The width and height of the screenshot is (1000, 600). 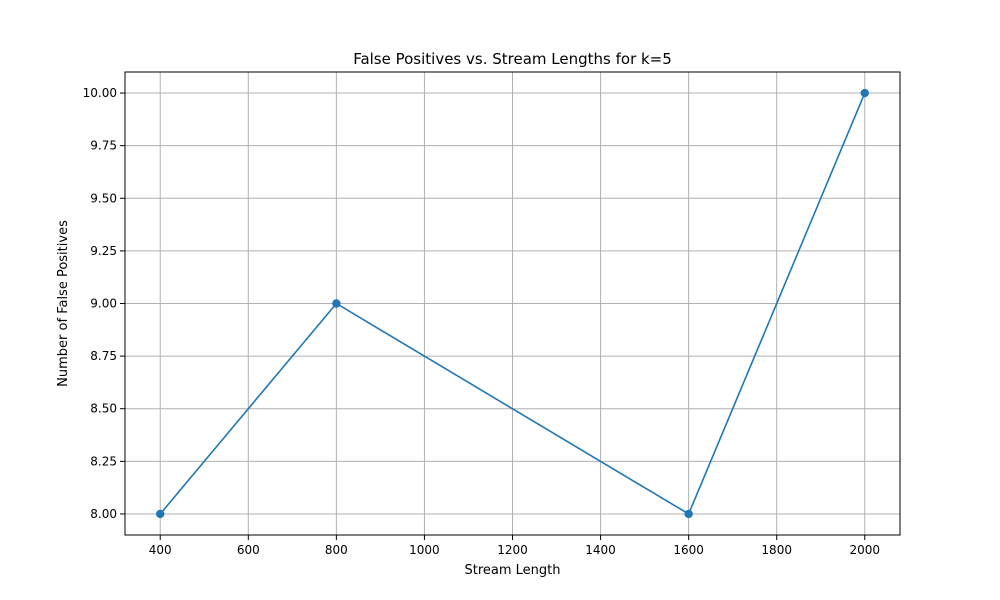 I want to click on y-tick-label: 8.50, so click(x=103, y=409).